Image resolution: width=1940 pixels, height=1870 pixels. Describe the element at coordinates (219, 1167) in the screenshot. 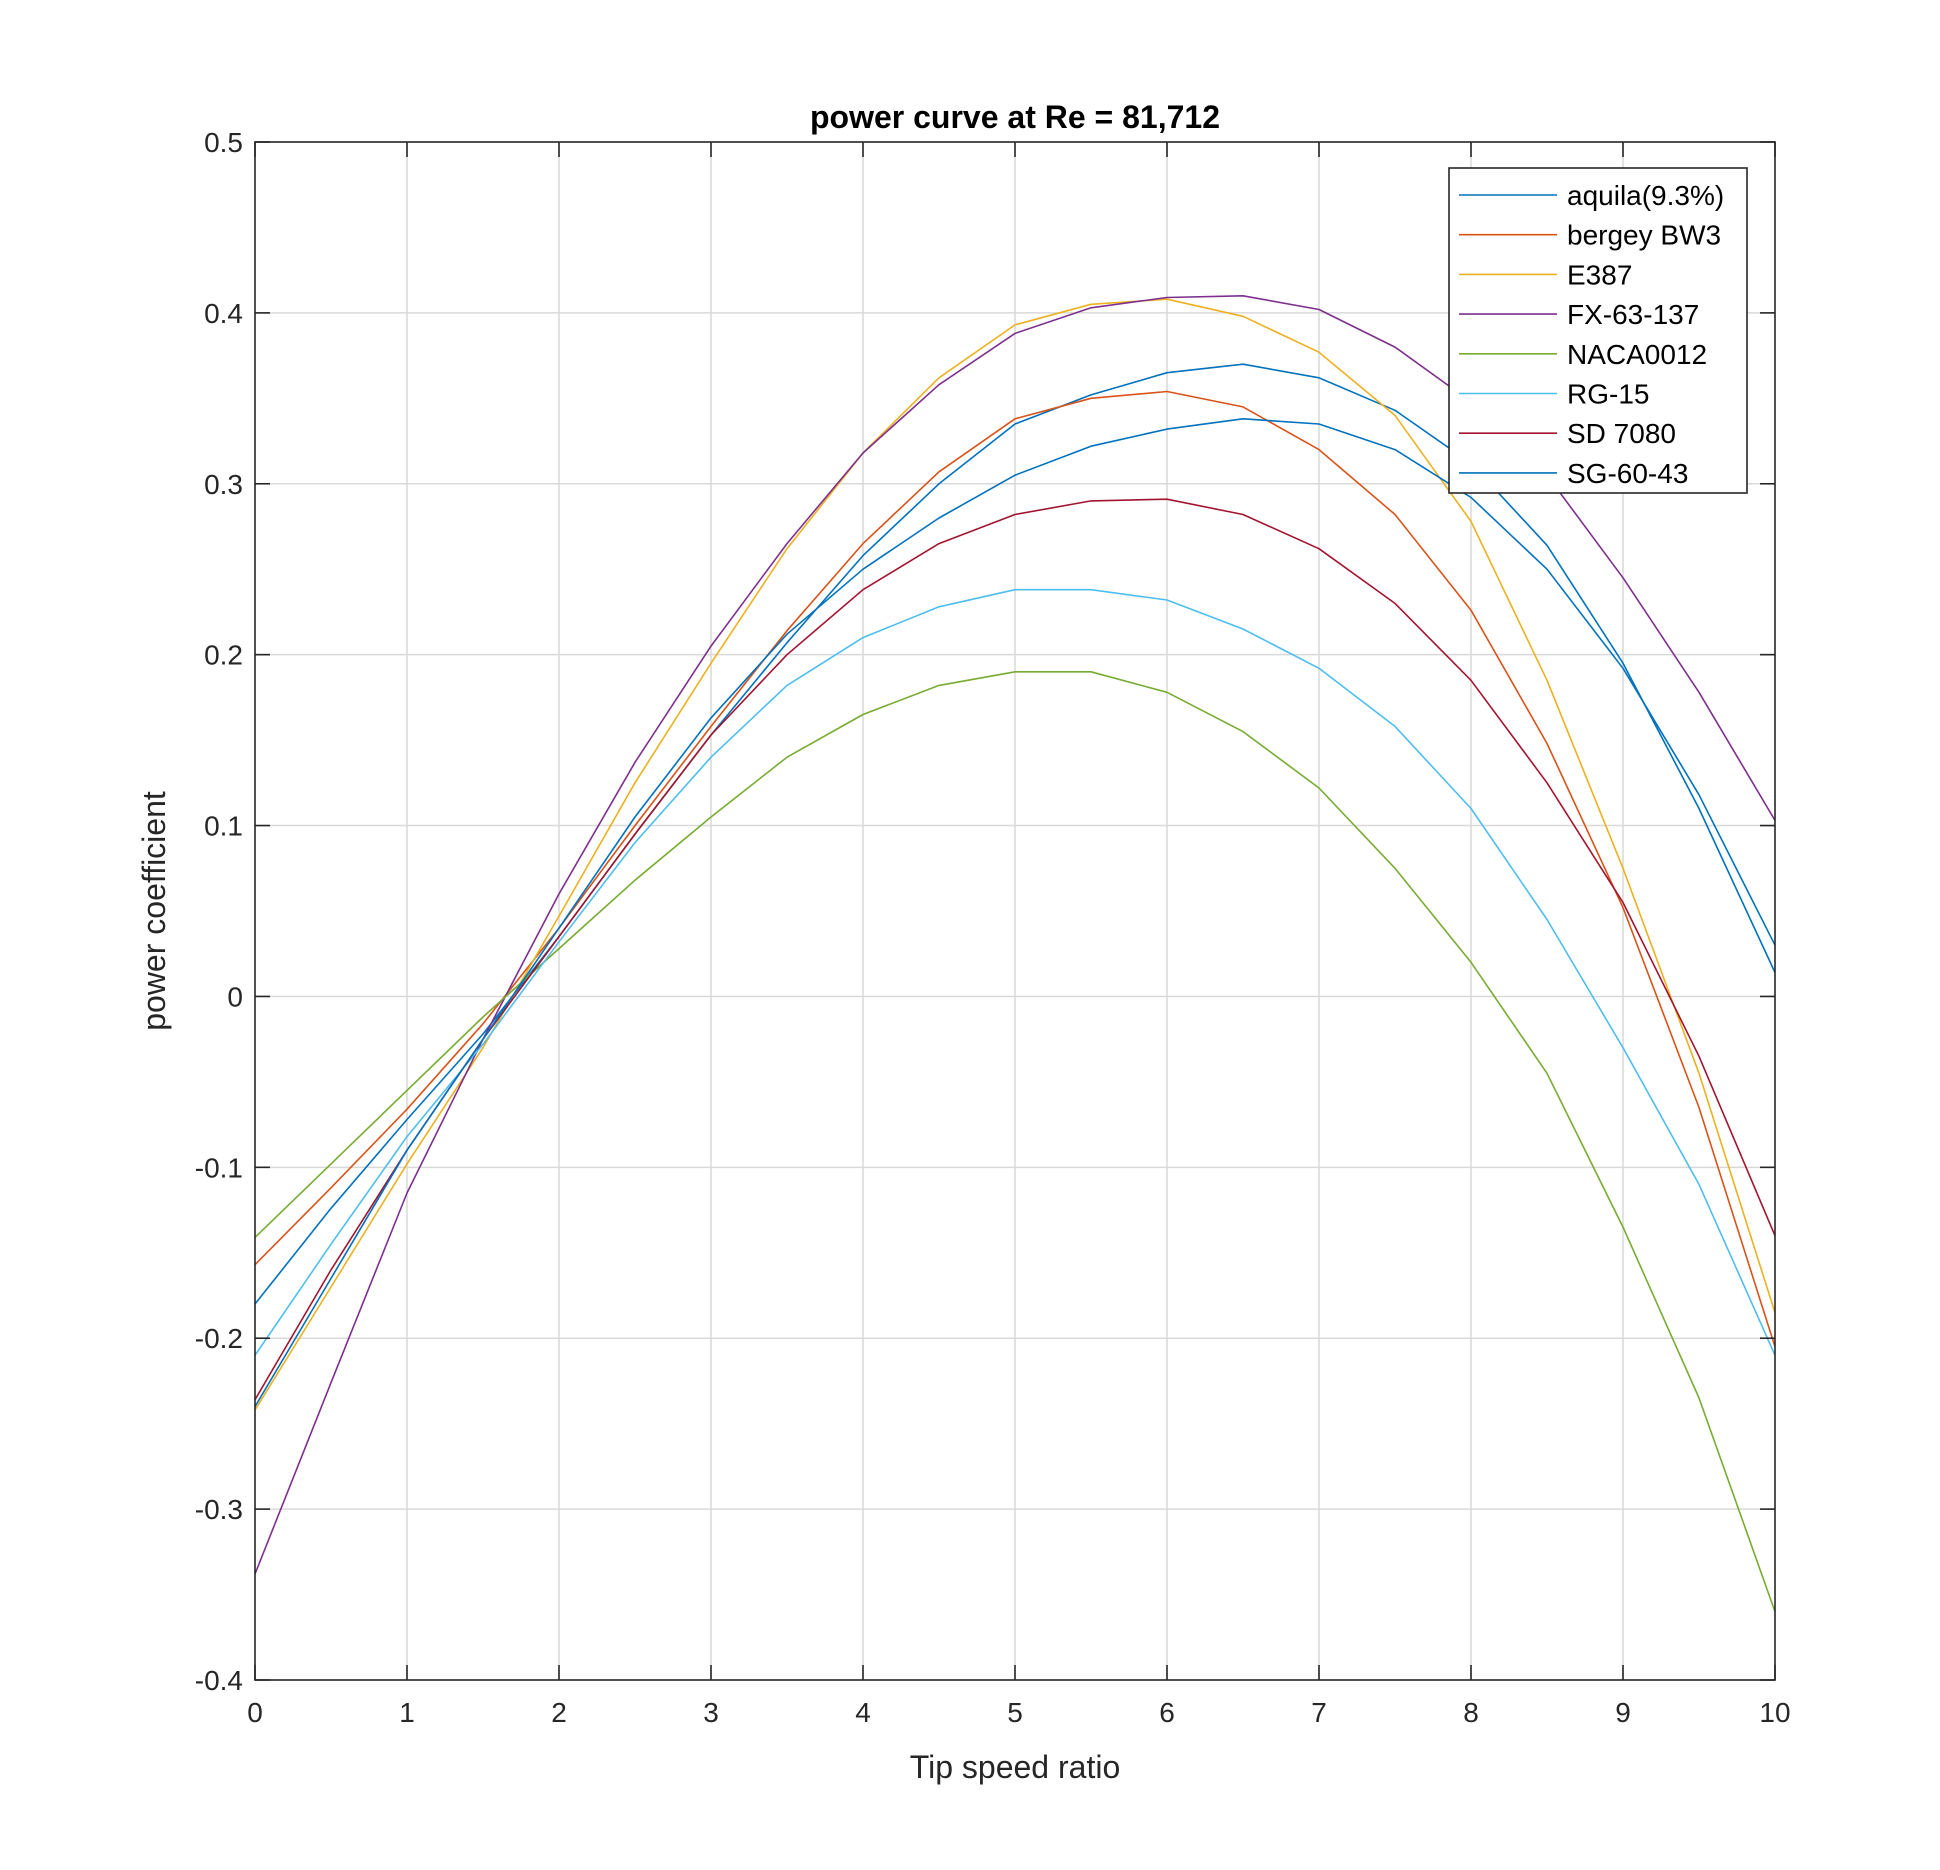

I see `y-tick-label: -0.1` at that location.